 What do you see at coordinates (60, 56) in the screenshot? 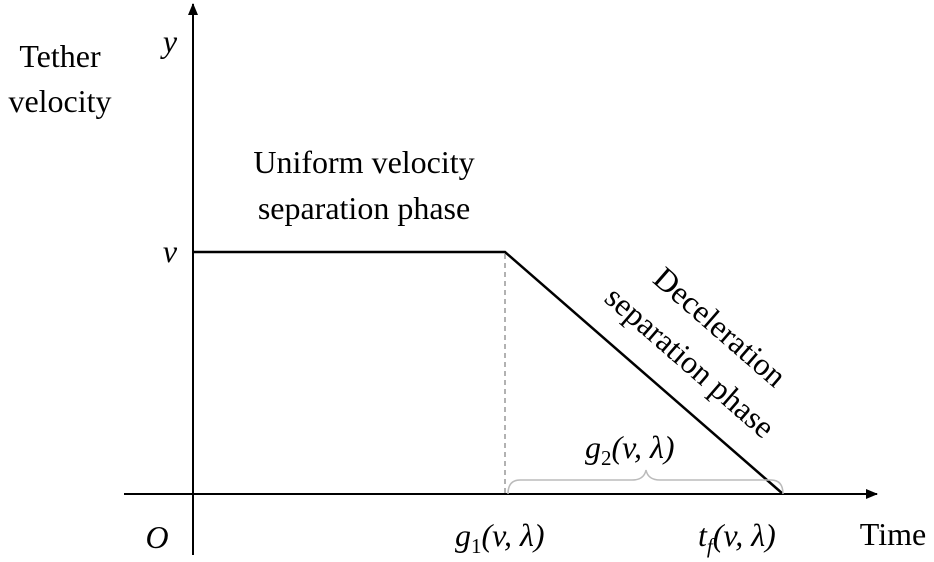
I see `y-axis-label: Tether` at bounding box center [60, 56].